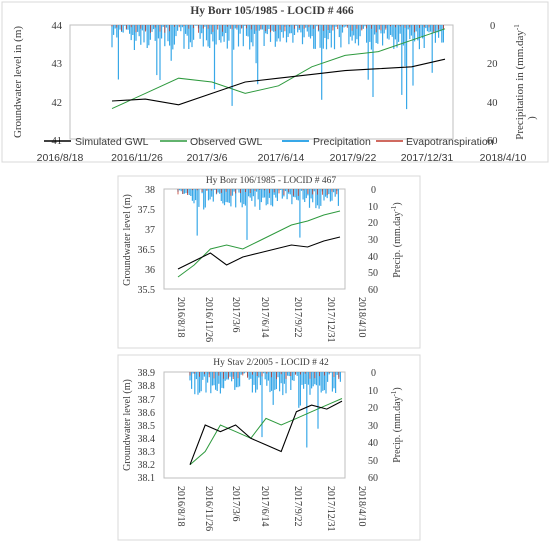 This screenshot has height=541, width=550. I want to click on panel-3-ylabel: Groundwater level (m), so click(127, 425).